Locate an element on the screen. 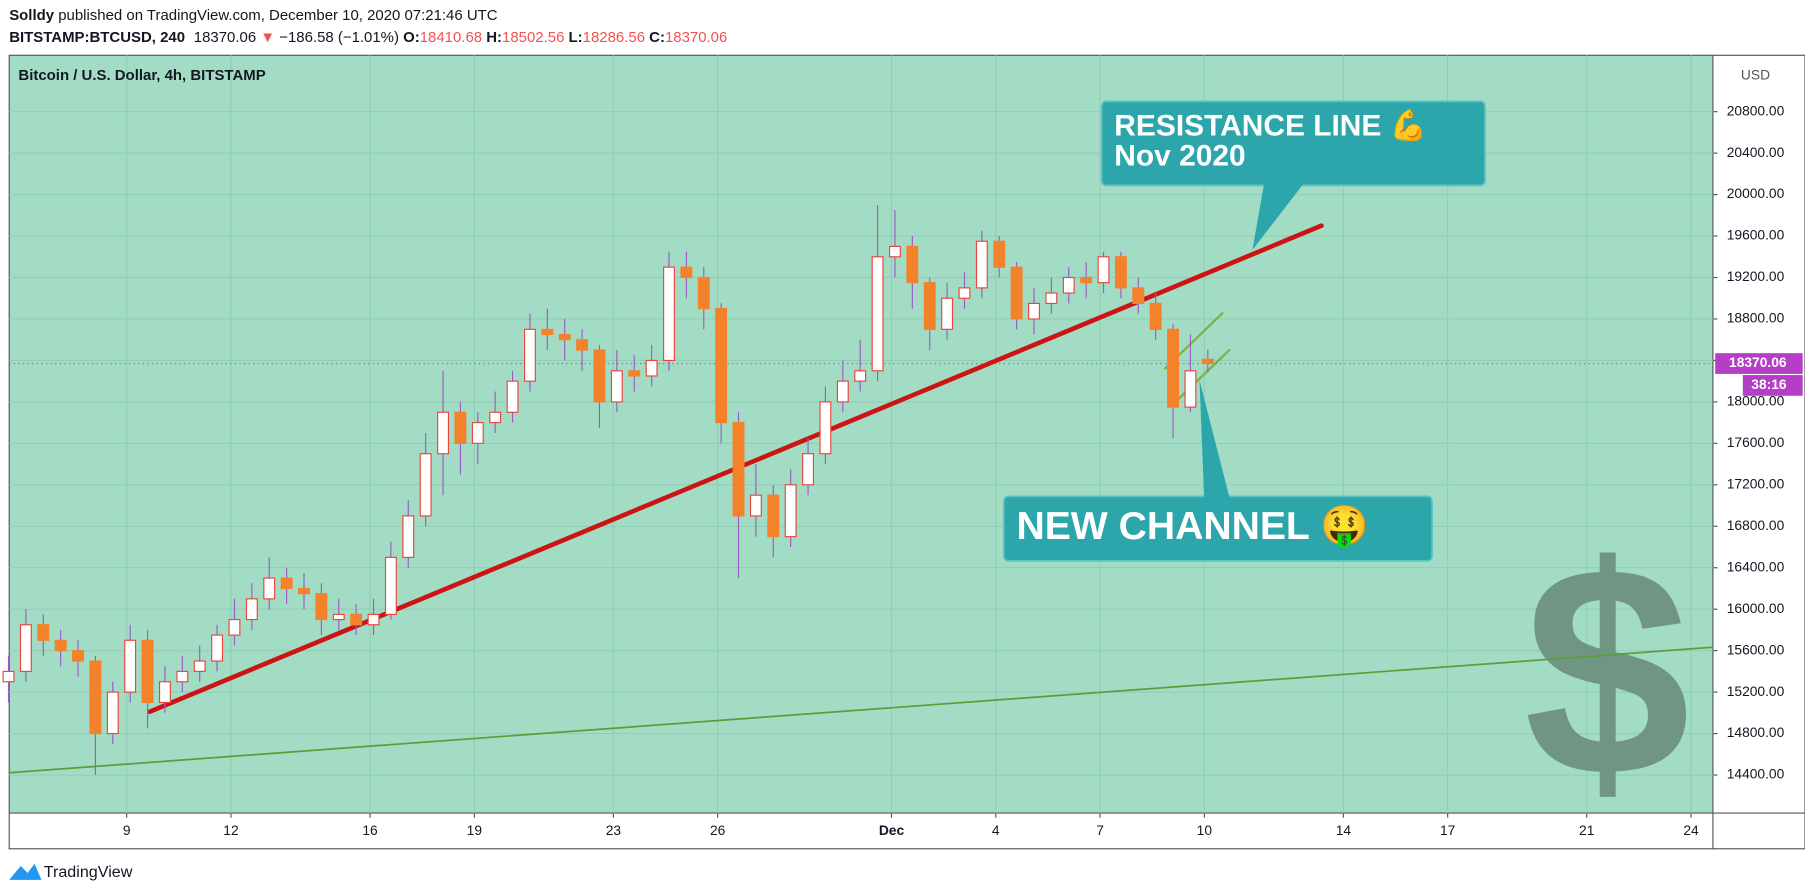 This screenshot has height=896, width=1805. x-tick-label: Dec is located at coordinates (892, 830).